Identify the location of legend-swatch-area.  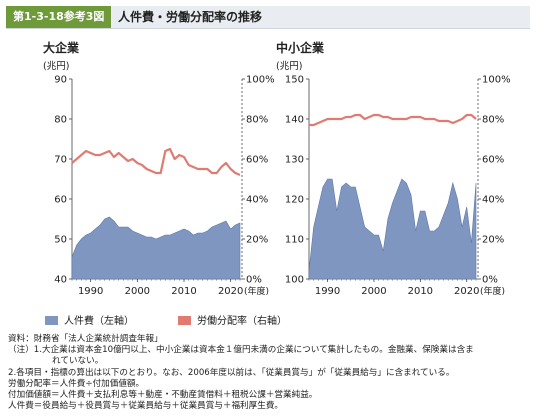
(51, 320).